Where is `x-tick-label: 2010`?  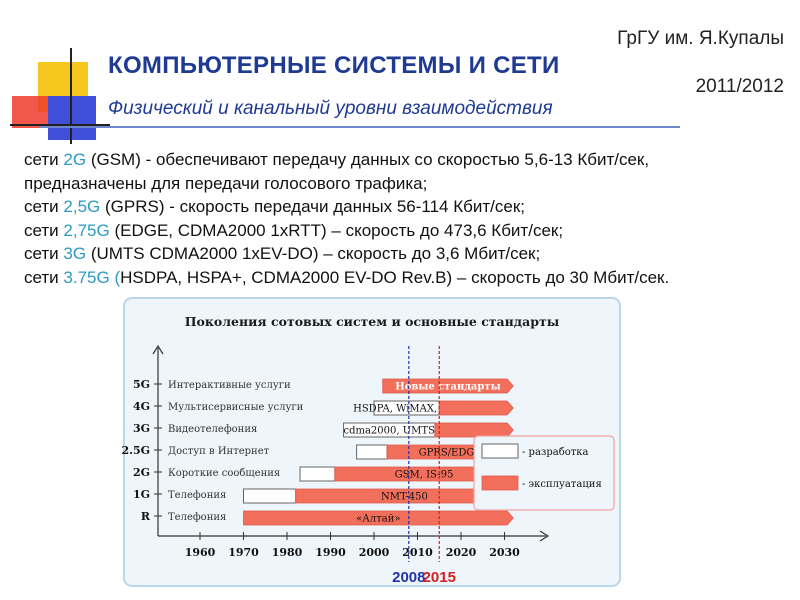
x-tick-label: 2010 is located at coordinates (417, 552).